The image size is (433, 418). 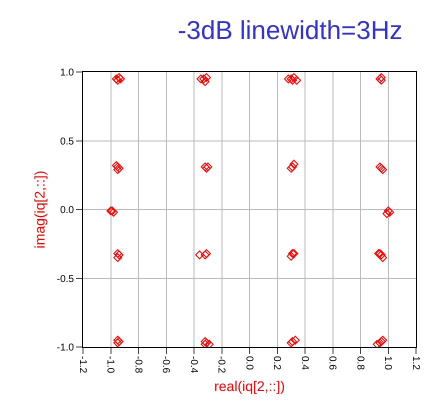 I want to click on x-axis-title: real(iq[2,::]), so click(x=249, y=386).